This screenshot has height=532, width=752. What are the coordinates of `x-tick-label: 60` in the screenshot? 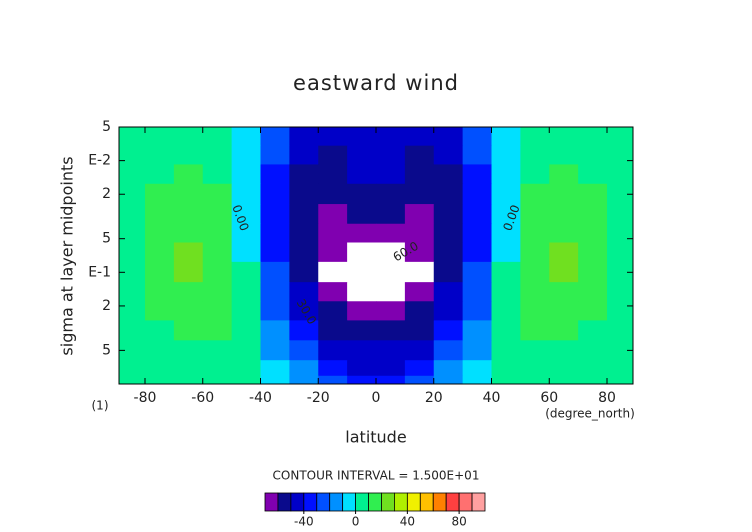 It's located at (549, 398).